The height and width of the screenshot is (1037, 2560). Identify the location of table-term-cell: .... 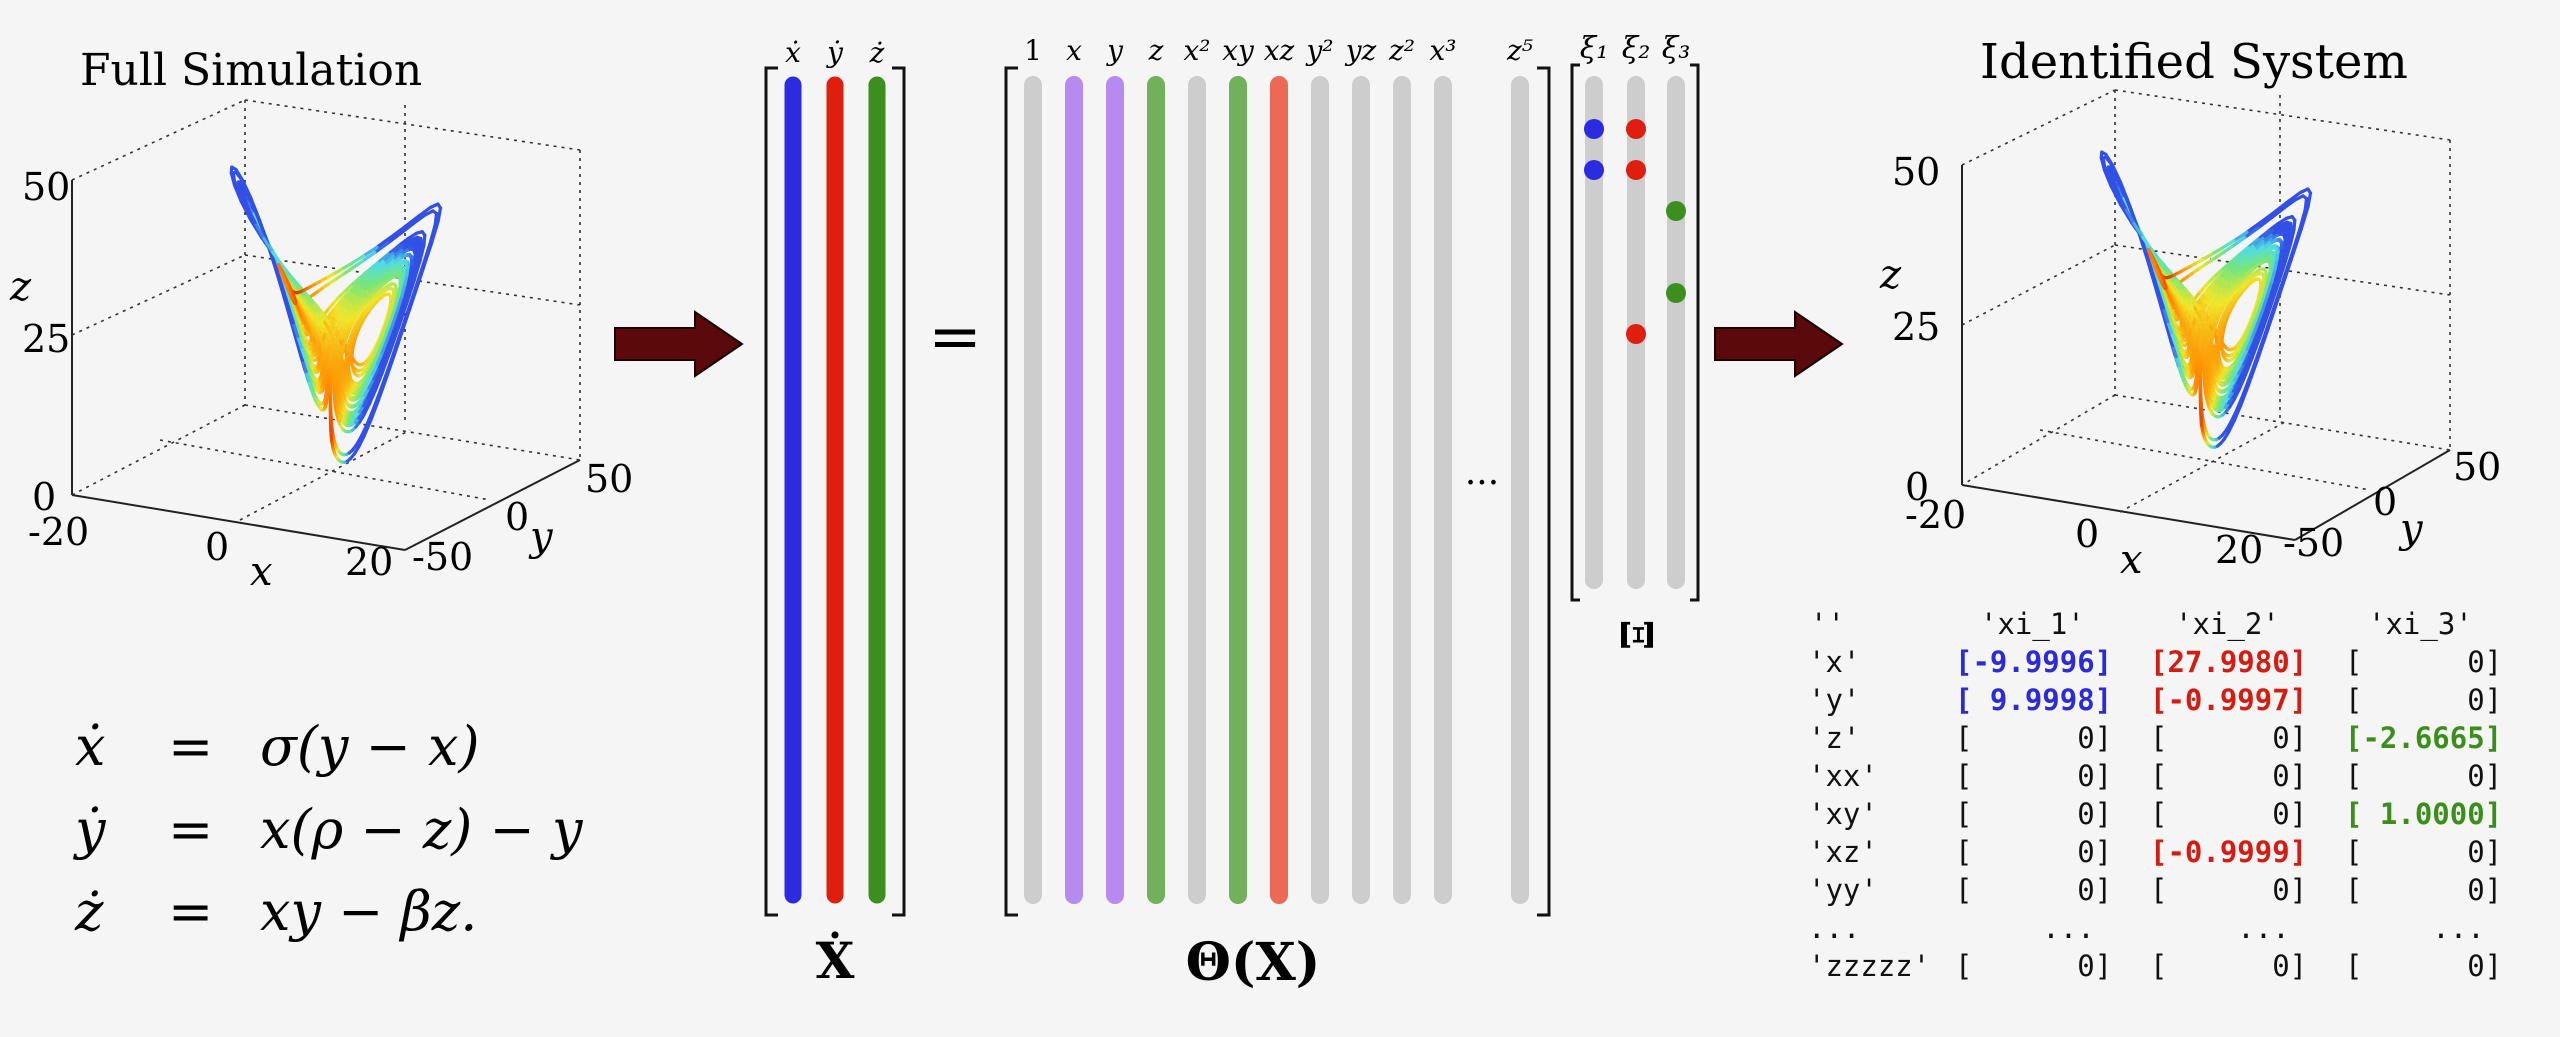
(1834, 928).